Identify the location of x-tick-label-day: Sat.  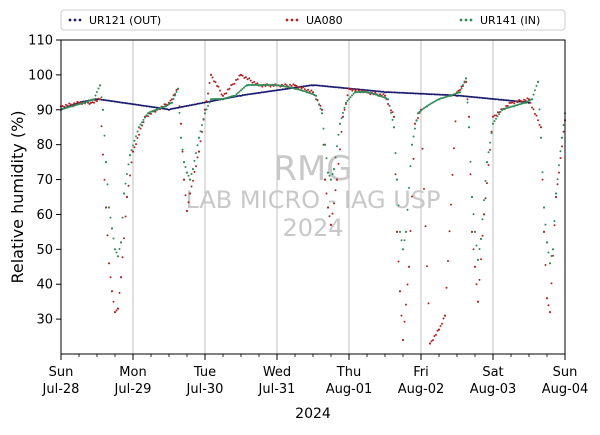
(492, 372).